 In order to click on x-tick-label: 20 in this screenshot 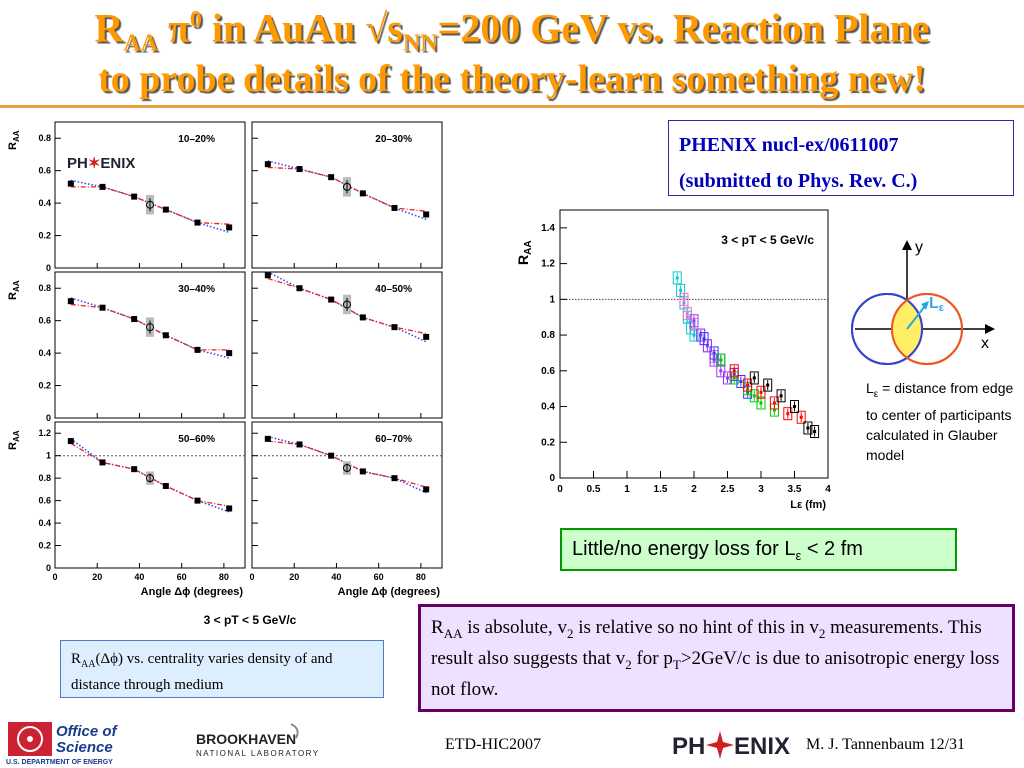, I will do `click(97, 577)`.